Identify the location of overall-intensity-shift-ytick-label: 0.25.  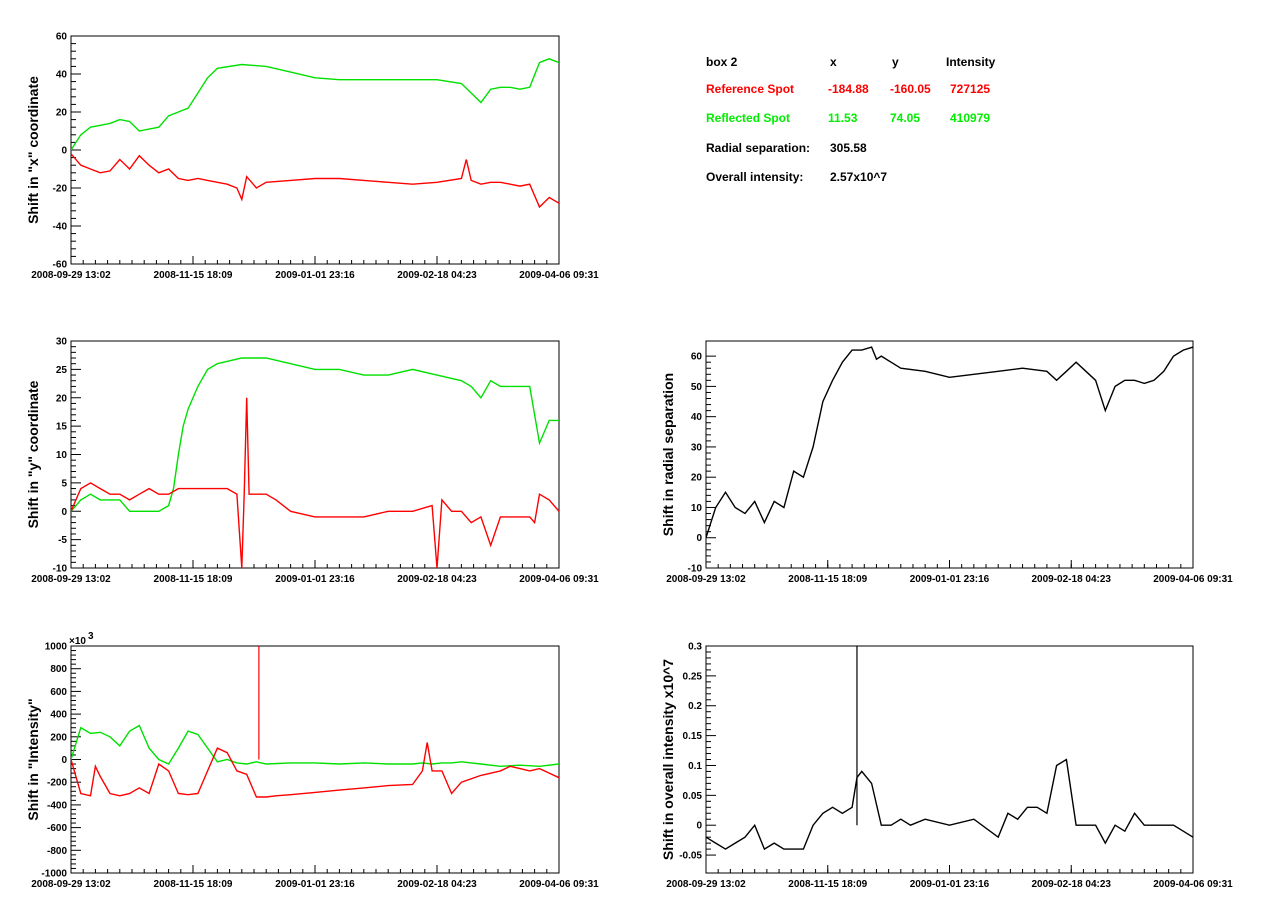
(693, 676).